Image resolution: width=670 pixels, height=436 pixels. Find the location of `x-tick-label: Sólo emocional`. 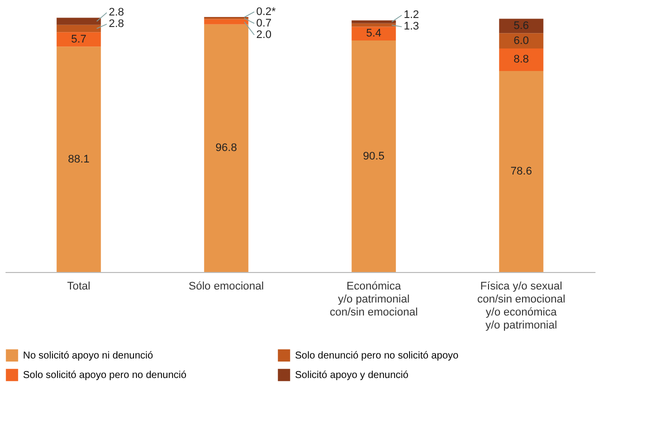

x-tick-label: Sólo emocional is located at coordinates (226, 286).